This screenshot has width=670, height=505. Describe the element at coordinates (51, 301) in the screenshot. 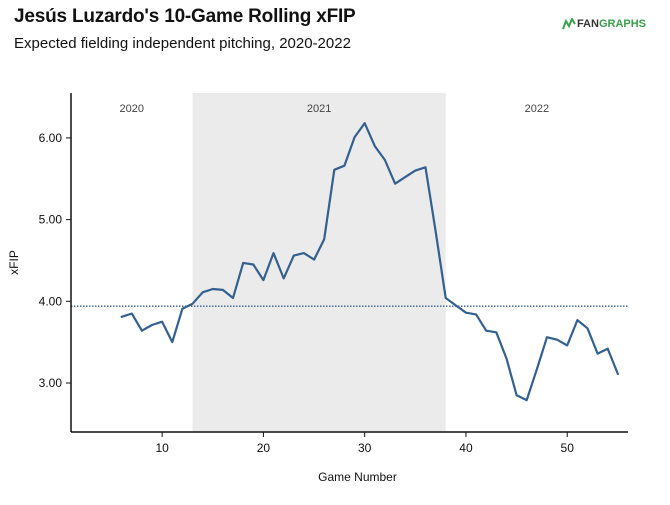

I see `y-tick-label: 4.00` at that location.